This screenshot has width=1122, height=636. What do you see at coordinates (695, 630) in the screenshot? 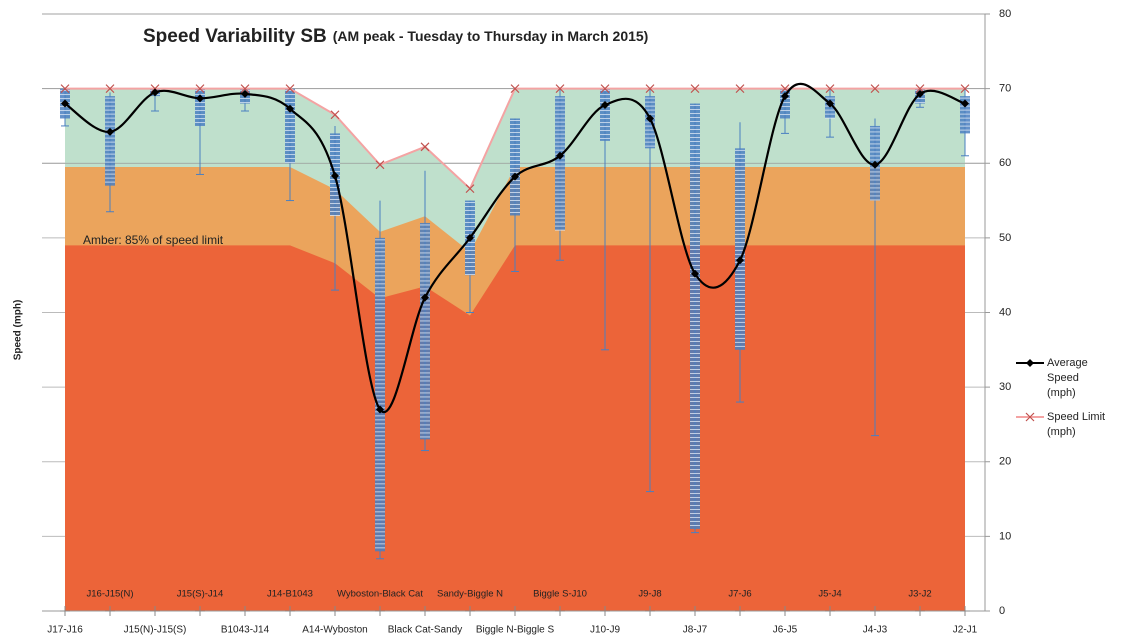
I see `x-tick-label: J8-J7` at bounding box center [695, 630].